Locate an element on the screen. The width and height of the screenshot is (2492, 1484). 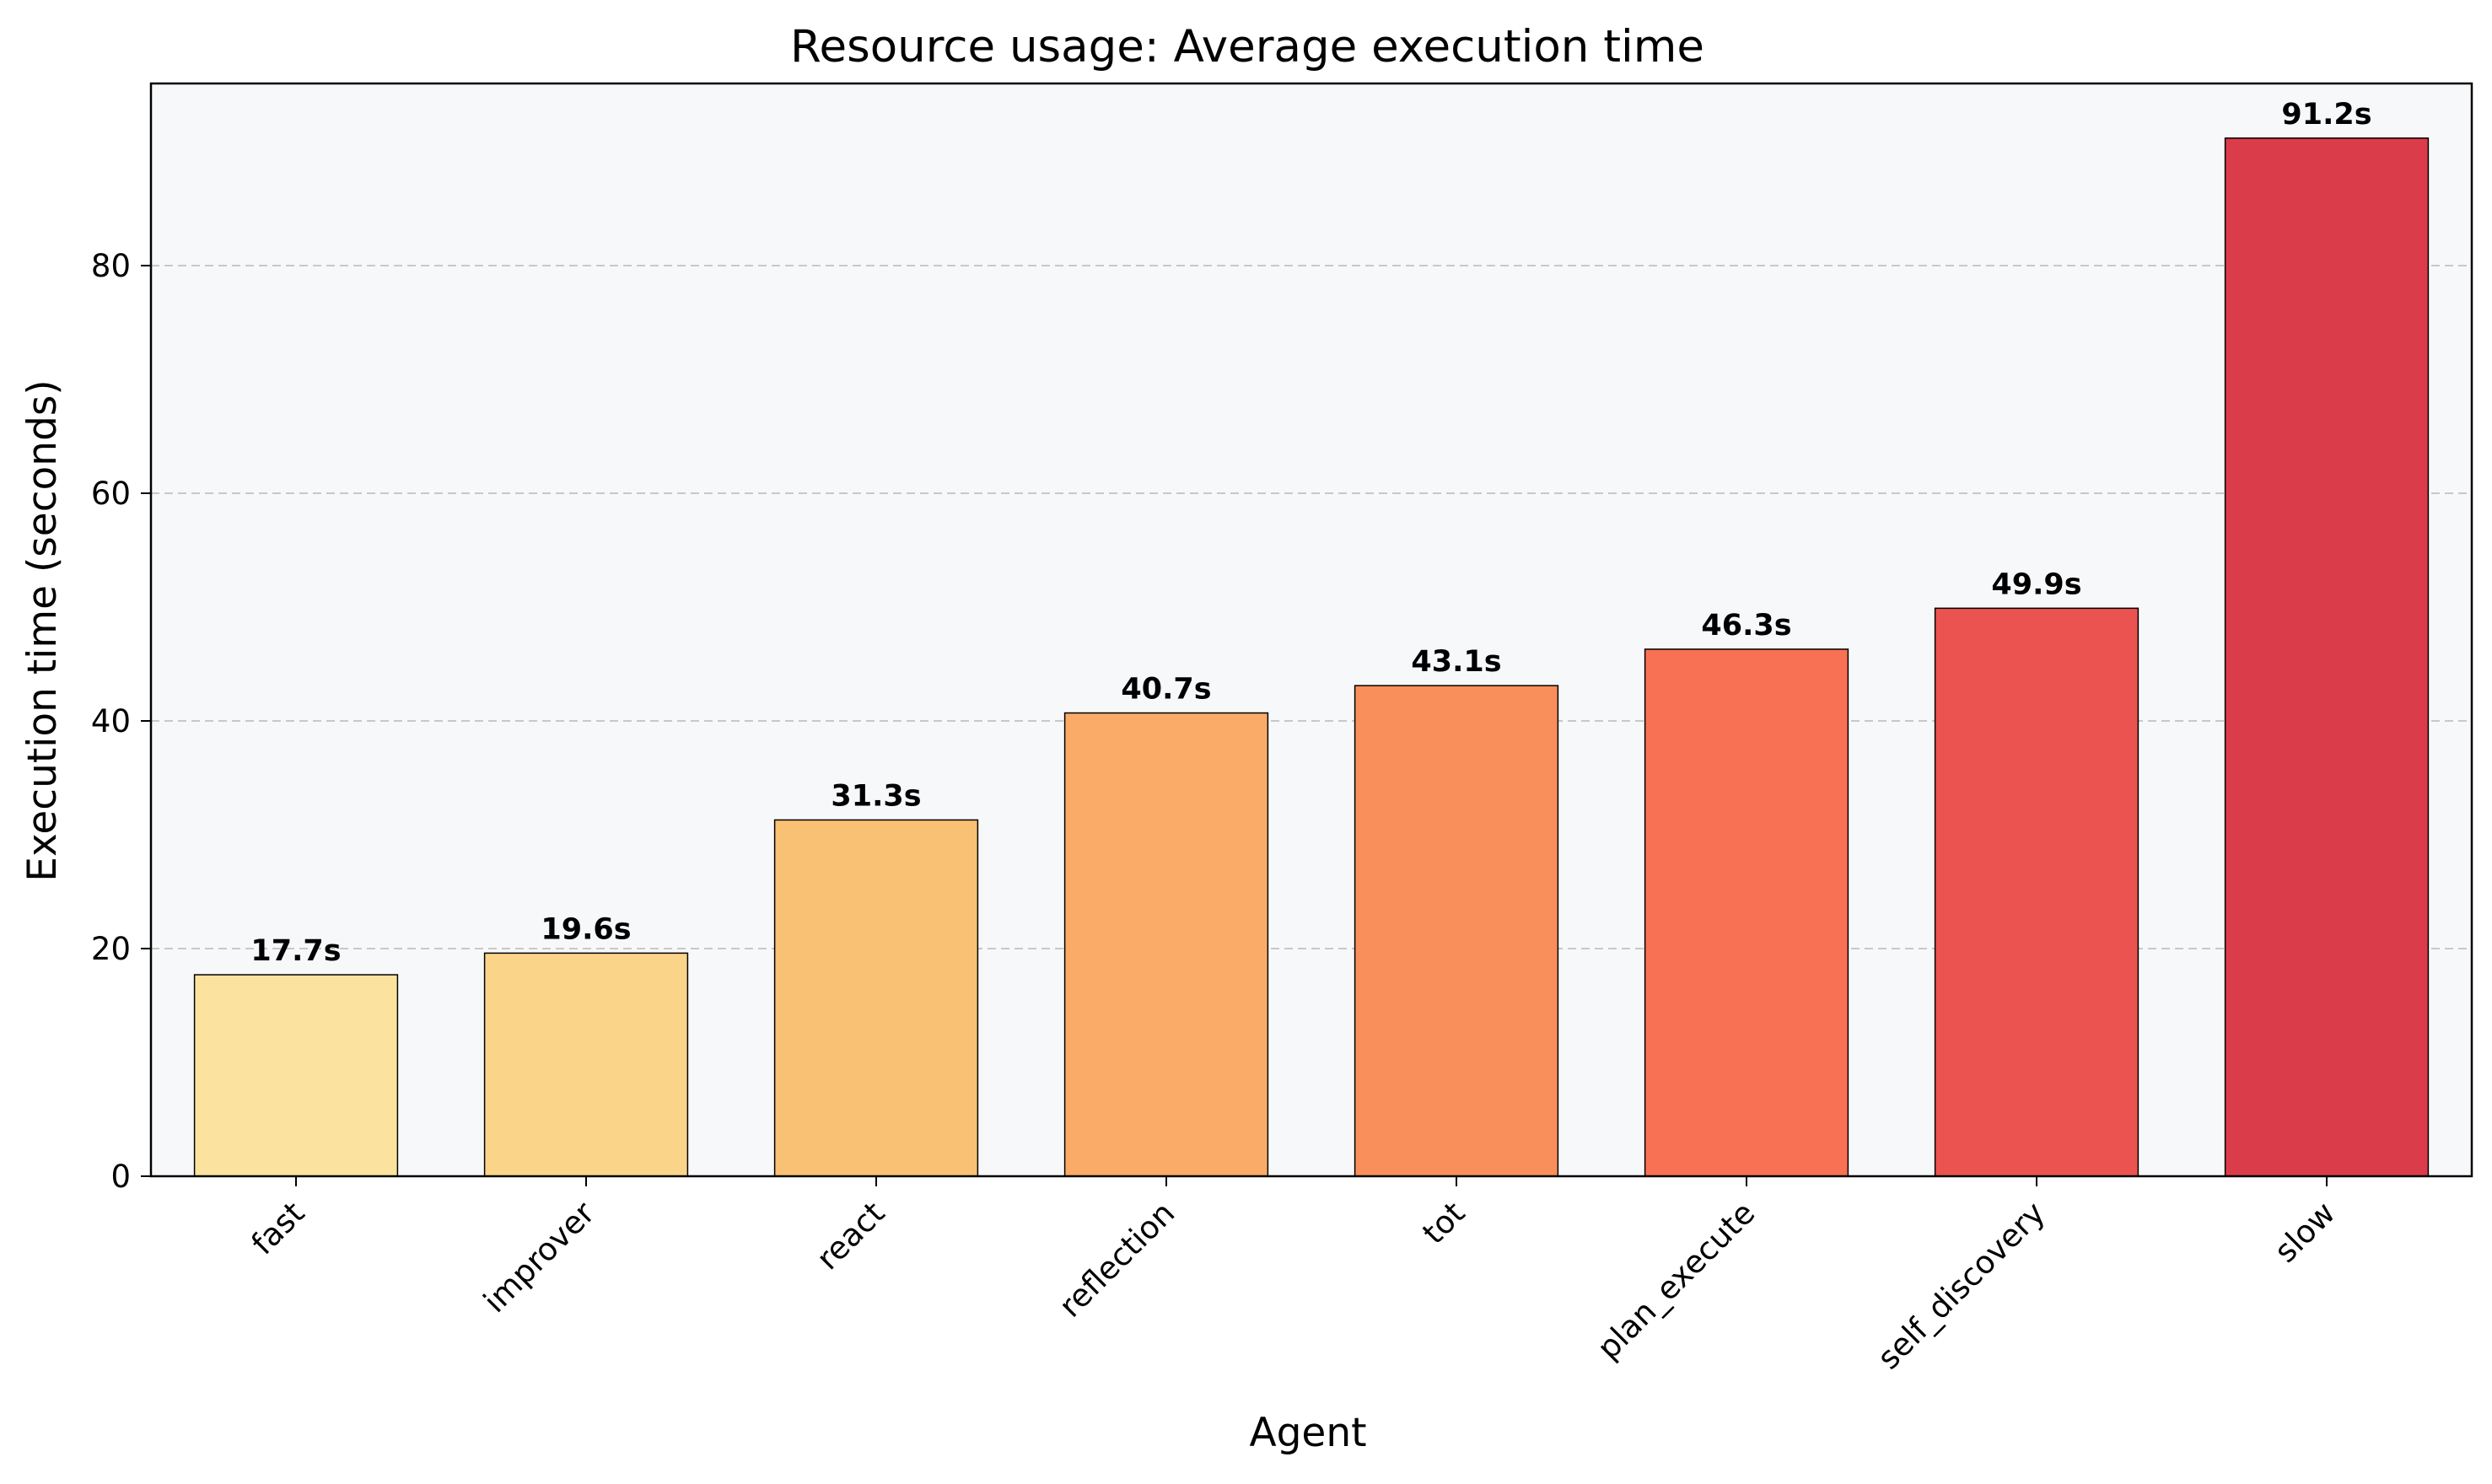
bar-plan_execute is located at coordinates (1747, 912).